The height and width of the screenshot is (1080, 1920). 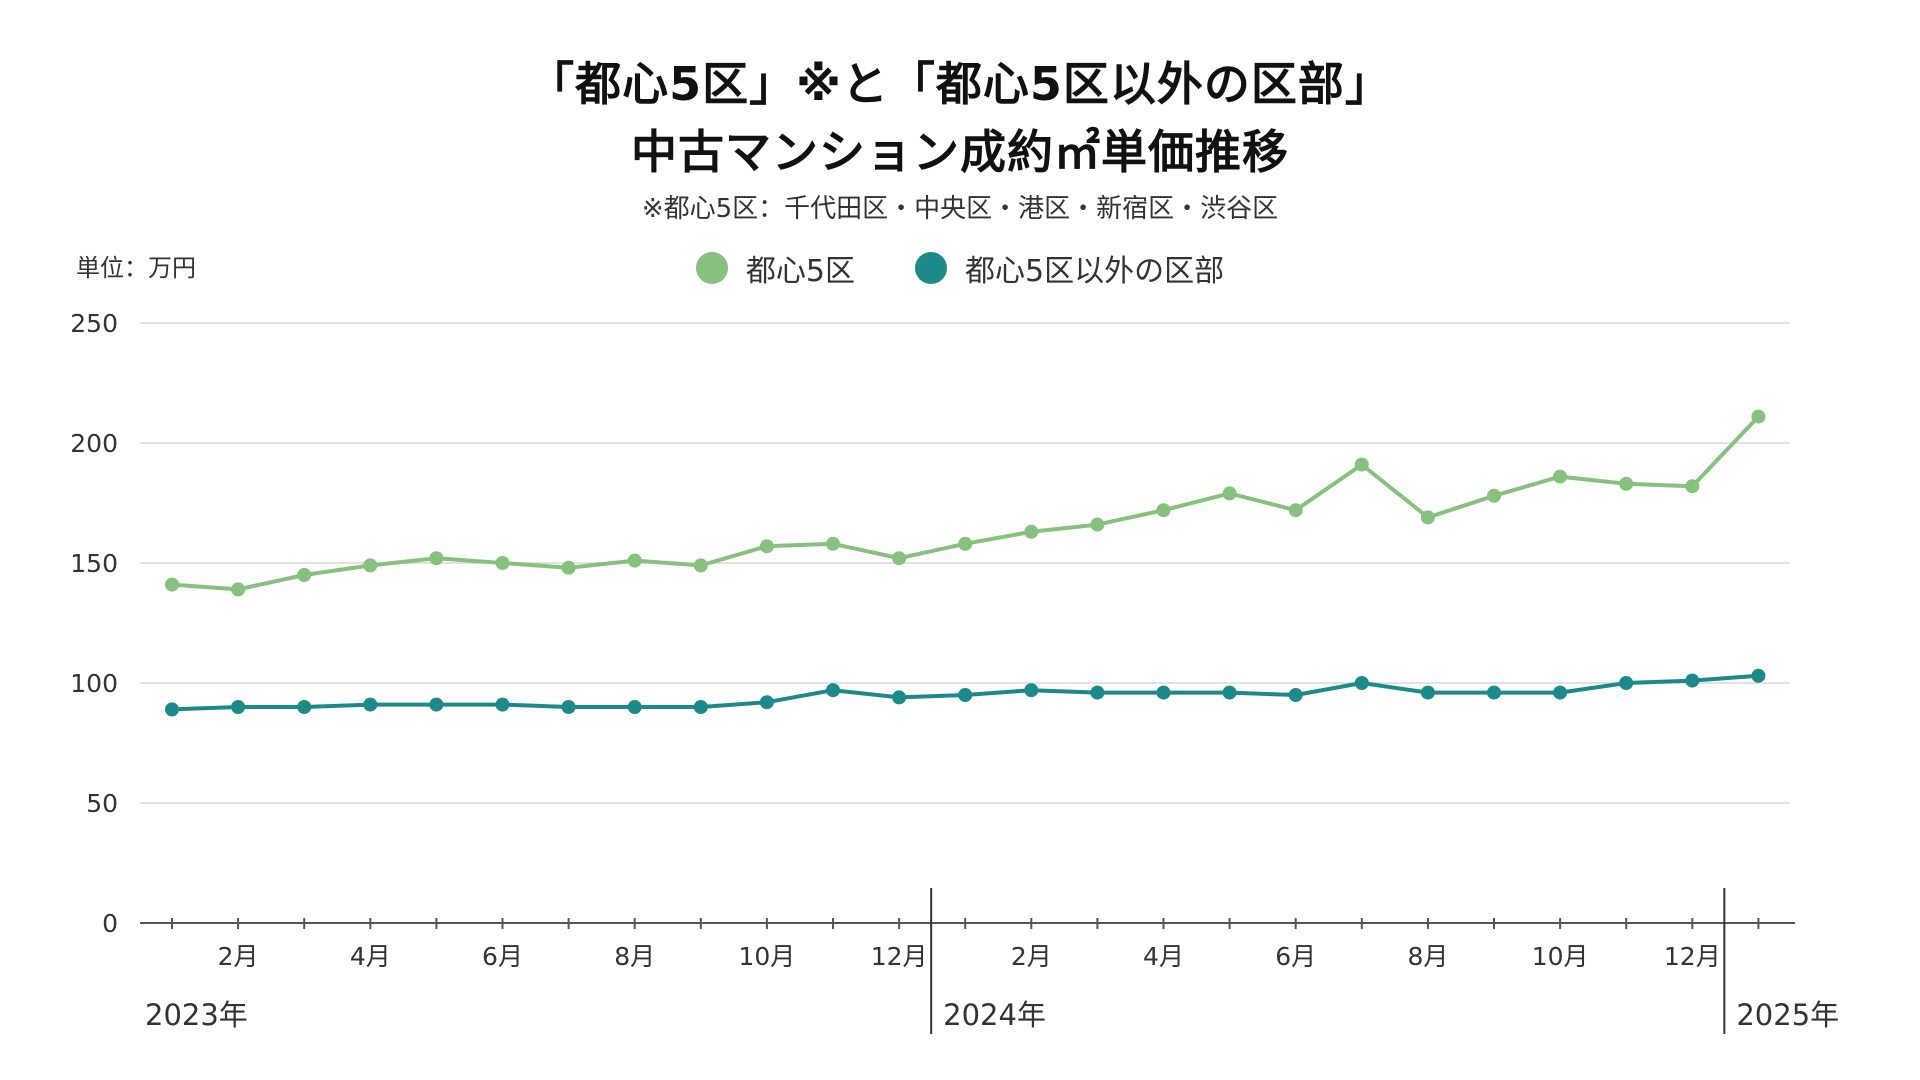 I want to click on year-label-1: 2024年, so click(x=994, y=1015).